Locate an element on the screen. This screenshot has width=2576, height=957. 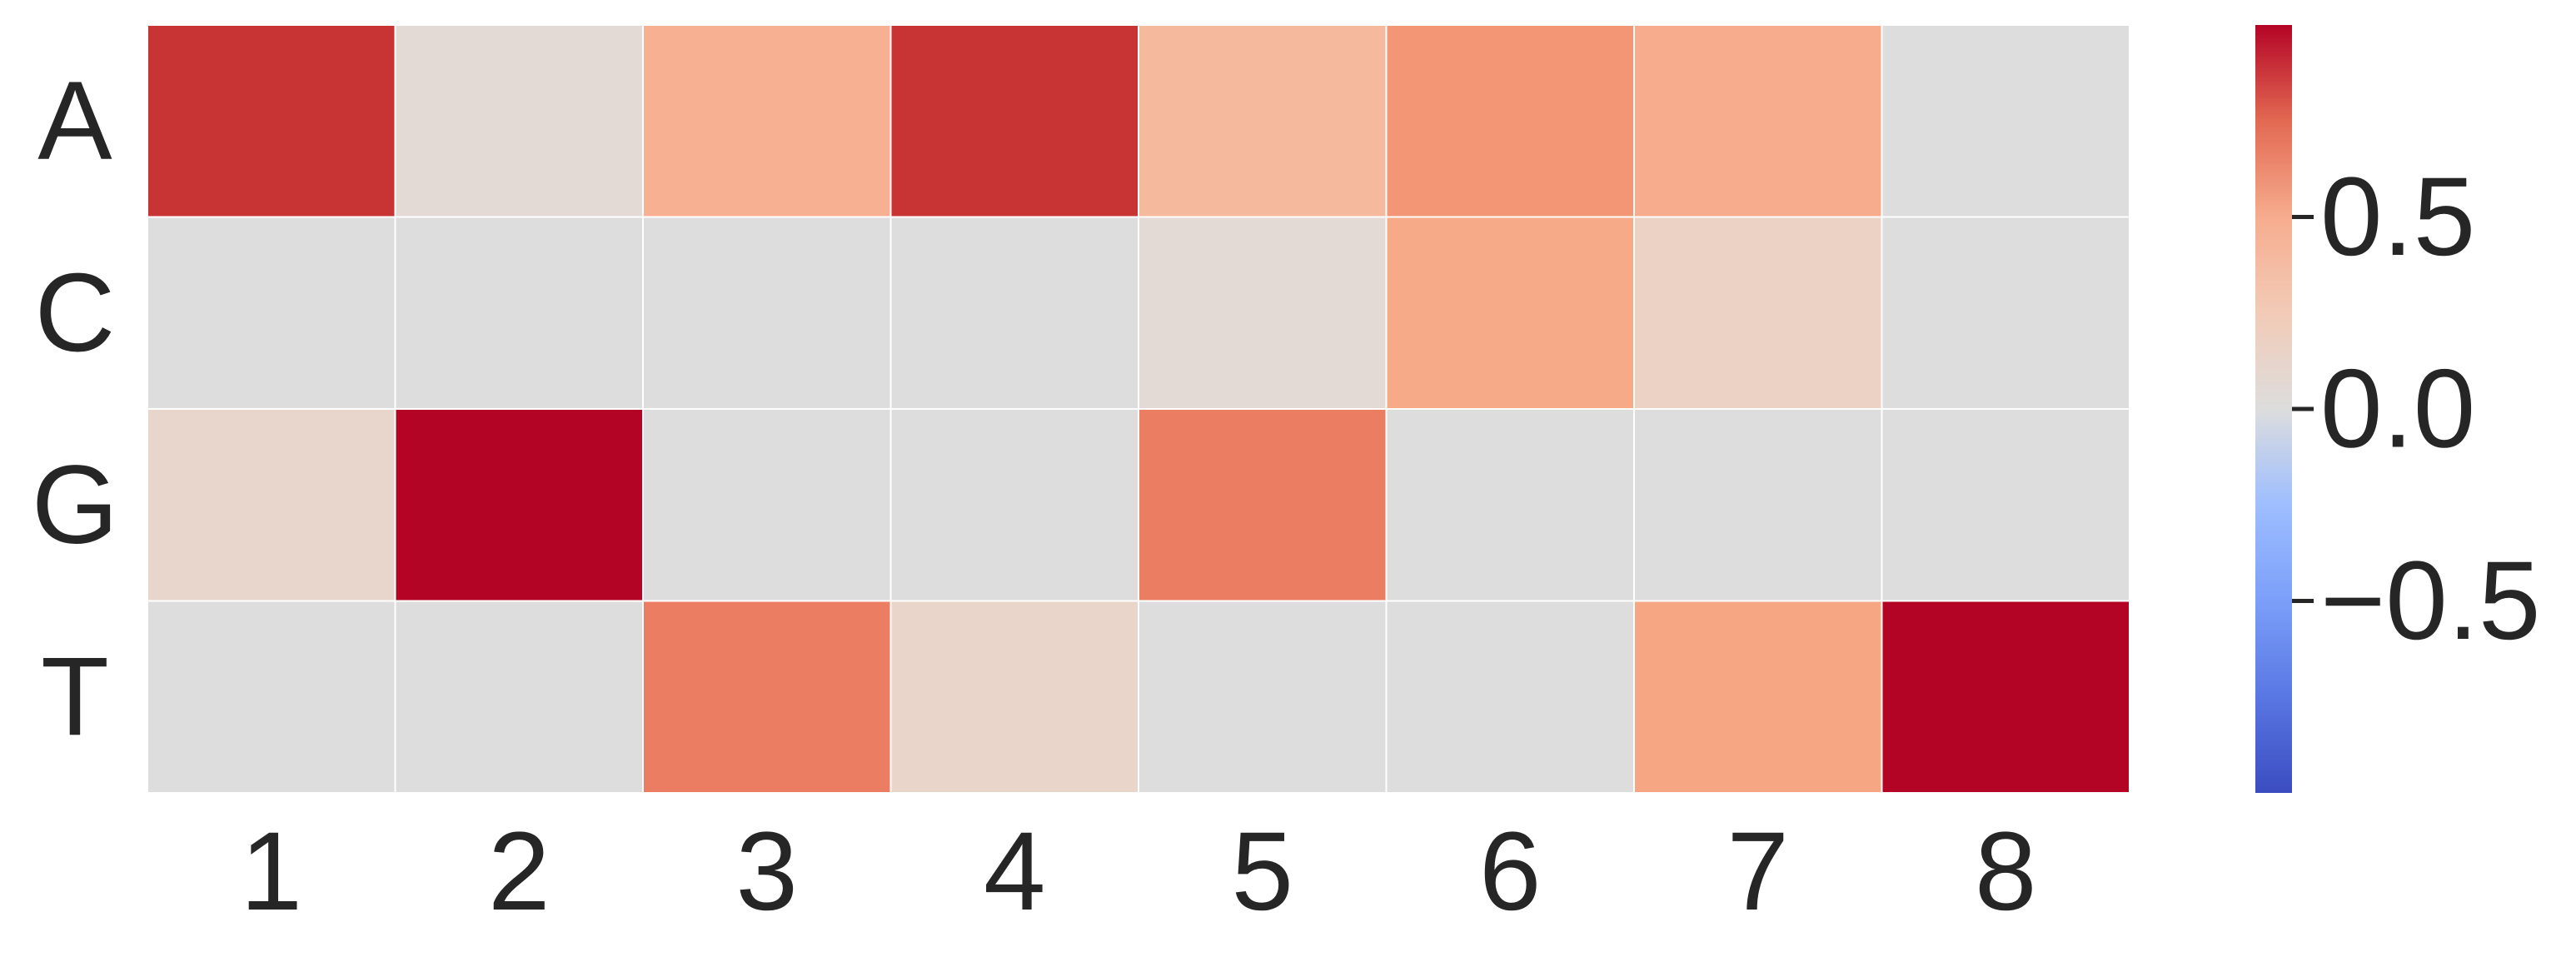
x-tick-label-5: 5 is located at coordinates (1262, 872).